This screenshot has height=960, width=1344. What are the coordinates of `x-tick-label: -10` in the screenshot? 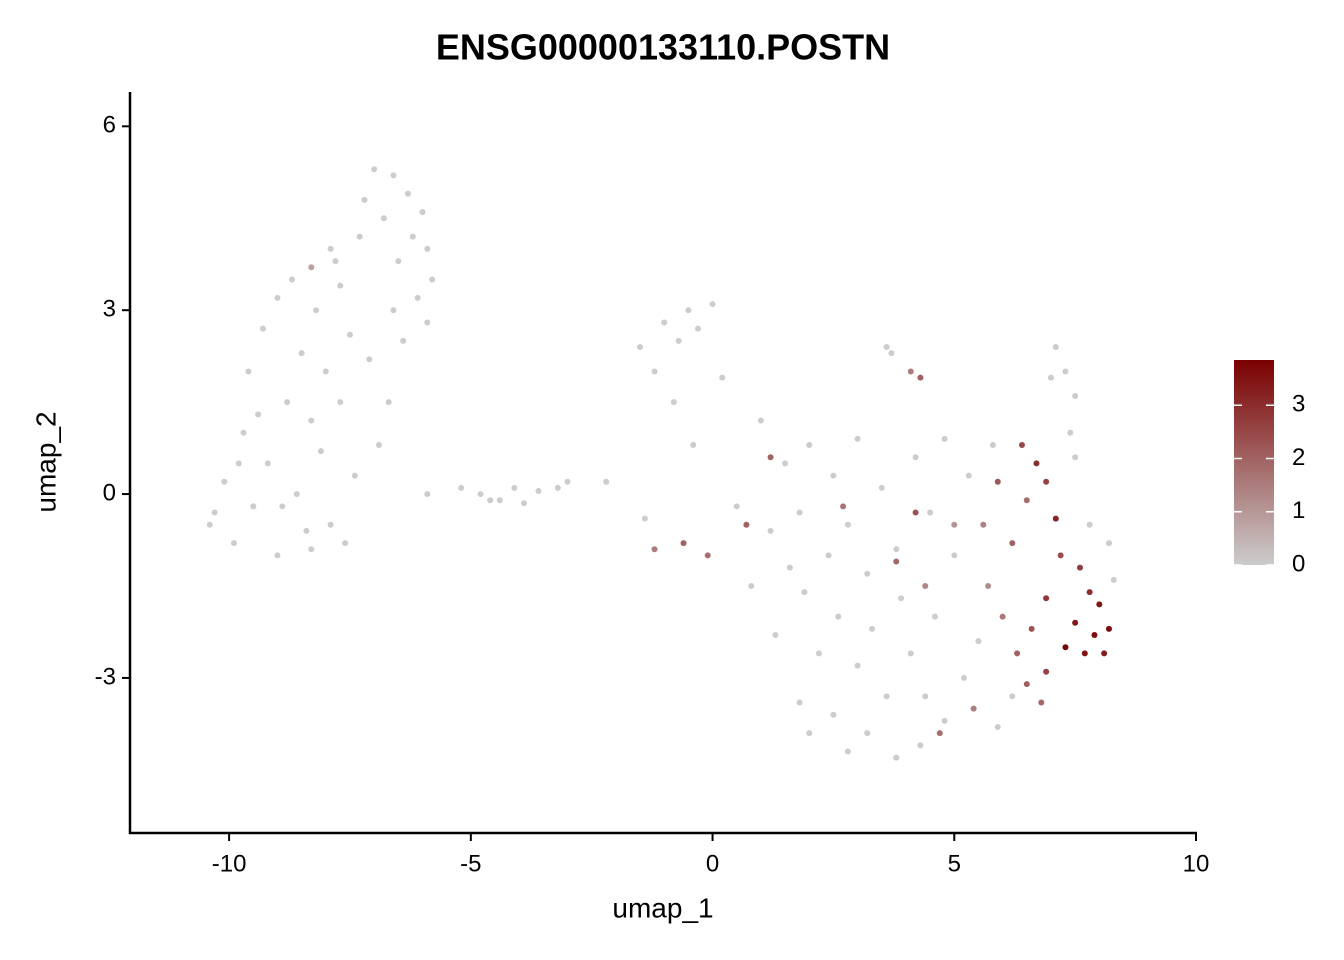 It's located at (229, 863).